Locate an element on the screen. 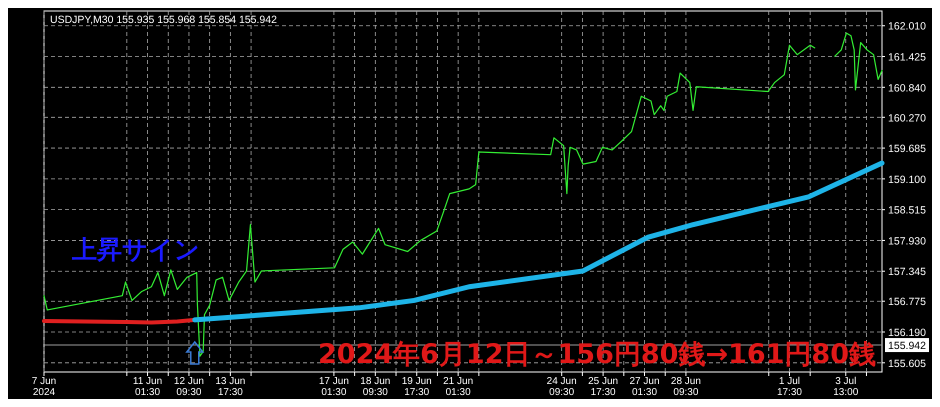 This screenshot has width=940, height=407. y-tick-label: 159.100 is located at coordinates (907, 180).